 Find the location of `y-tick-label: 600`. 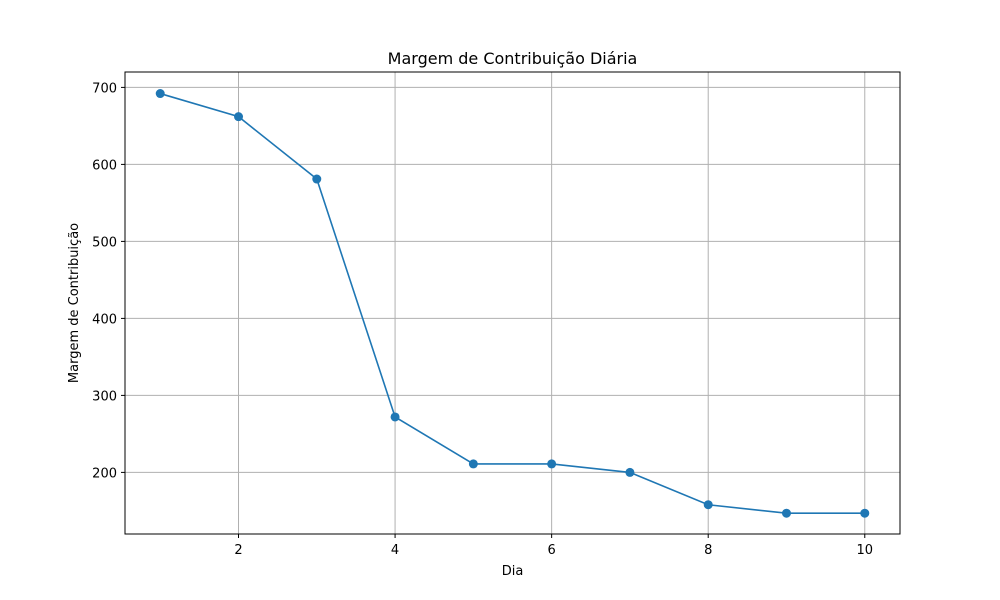

y-tick-label: 600 is located at coordinates (104, 165).